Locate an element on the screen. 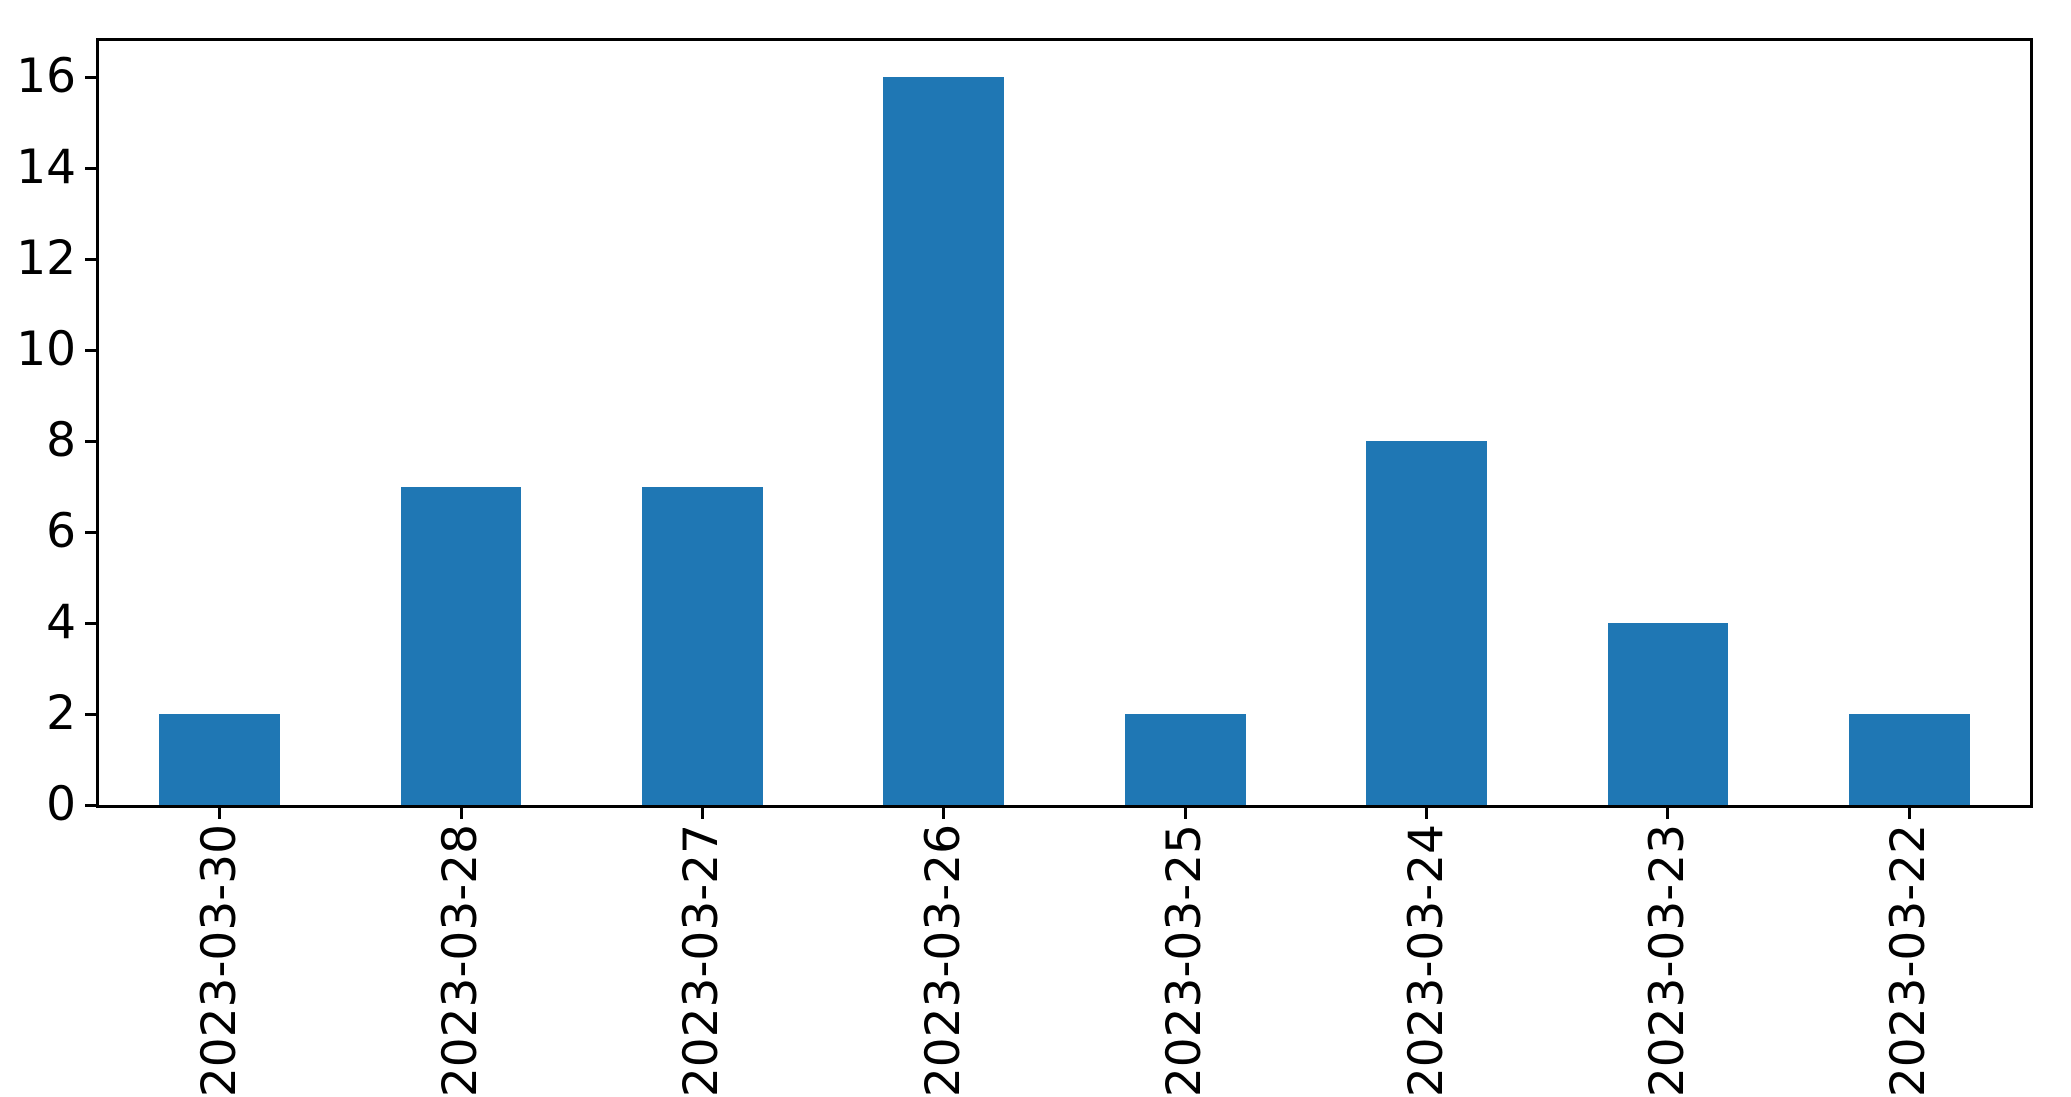 The image size is (2071, 1097). y-axis: 0 2 4 6 8 10 12 14 16 is located at coordinates (48, 435).